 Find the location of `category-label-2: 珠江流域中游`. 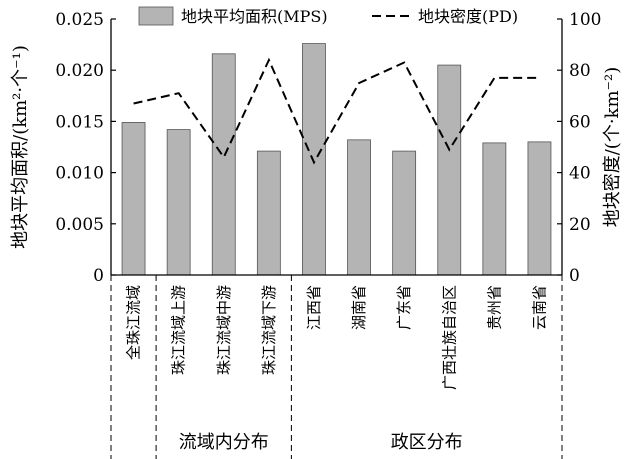

category-label-2: 珠江流域中游 is located at coordinates (224, 330).